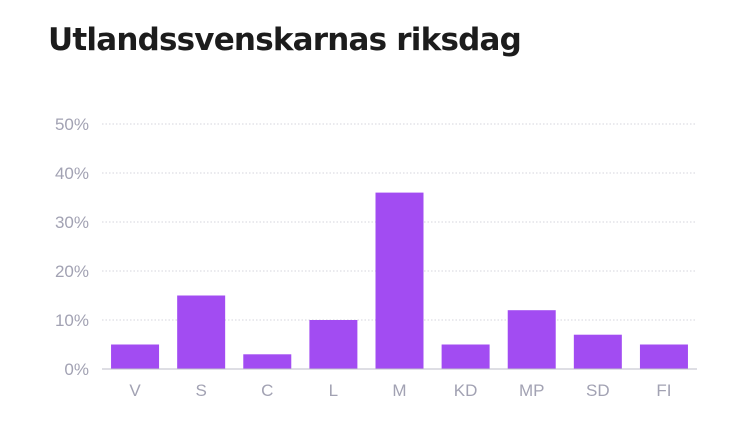 This screenshot has width=735, height=421. What do you see at coordinates (663, 390) in the screenshot?
I see `x-tick-label-fi: FI` at bounding box center [663, 390].